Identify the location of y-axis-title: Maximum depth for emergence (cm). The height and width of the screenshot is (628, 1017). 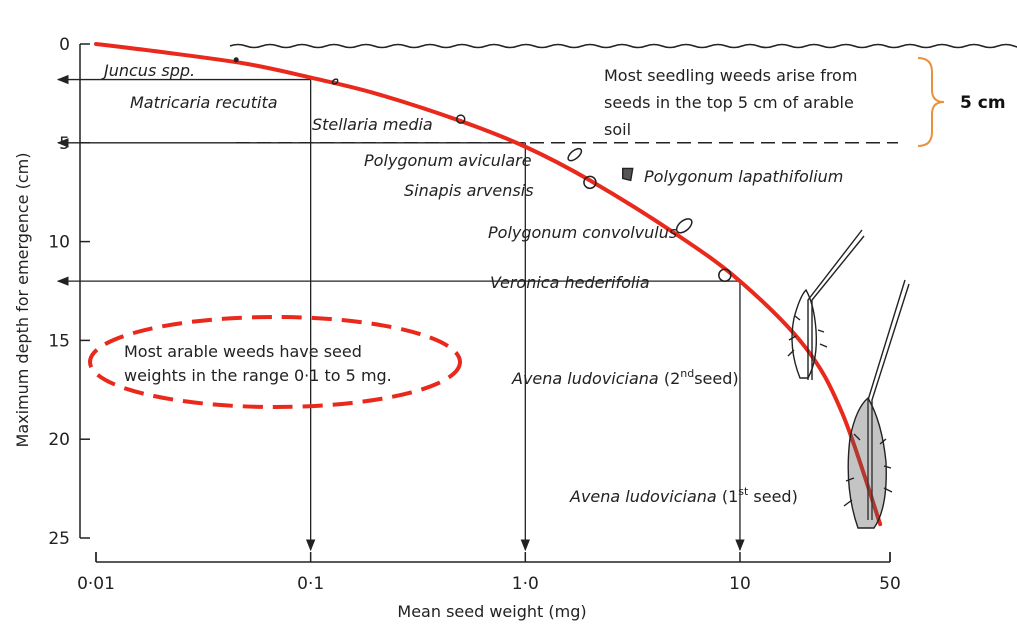
(22, 300).